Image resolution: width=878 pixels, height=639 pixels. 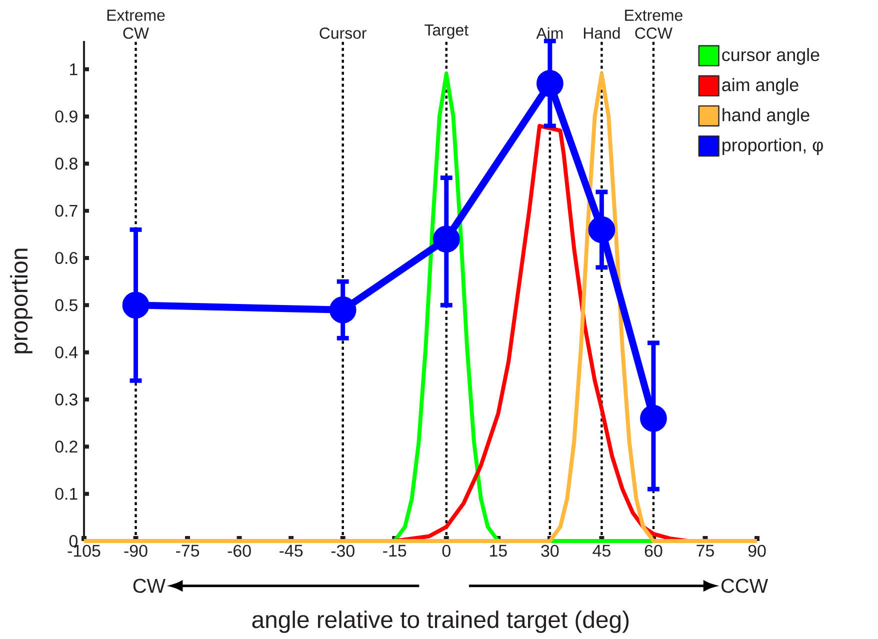 What do you see at coordinates (343, 33) in the screenshot?
I see `ref-line-label: Cursor` at bounding box center [343, 33].